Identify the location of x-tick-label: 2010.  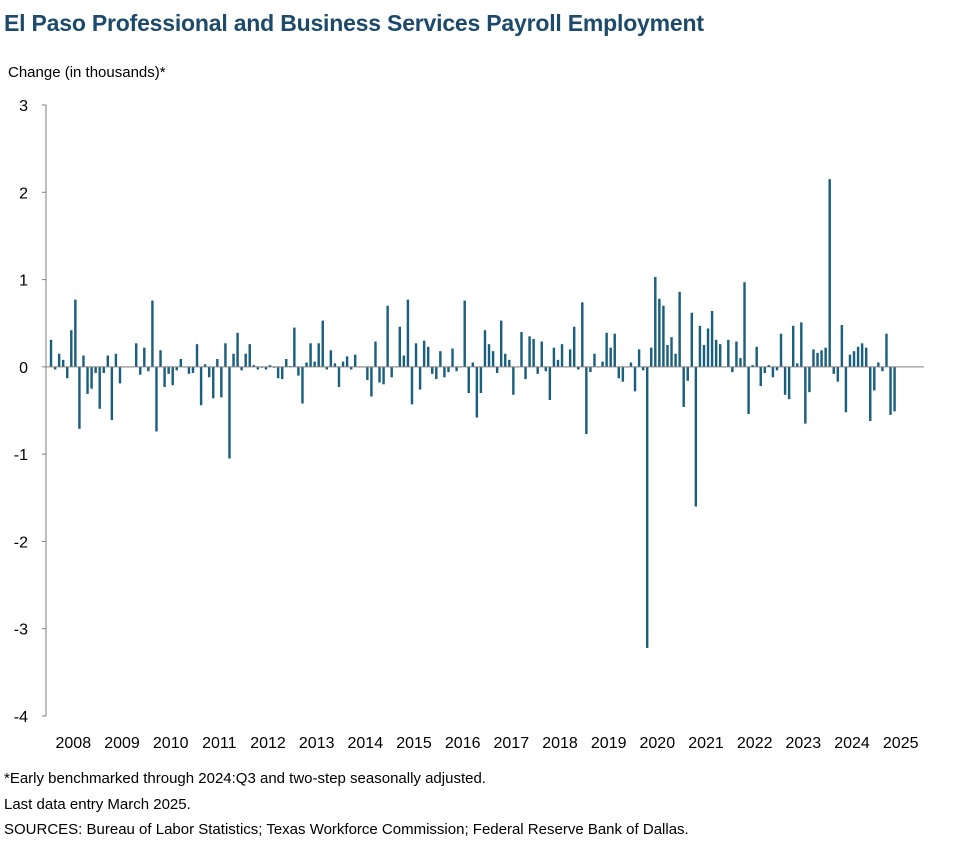
(171, 743).